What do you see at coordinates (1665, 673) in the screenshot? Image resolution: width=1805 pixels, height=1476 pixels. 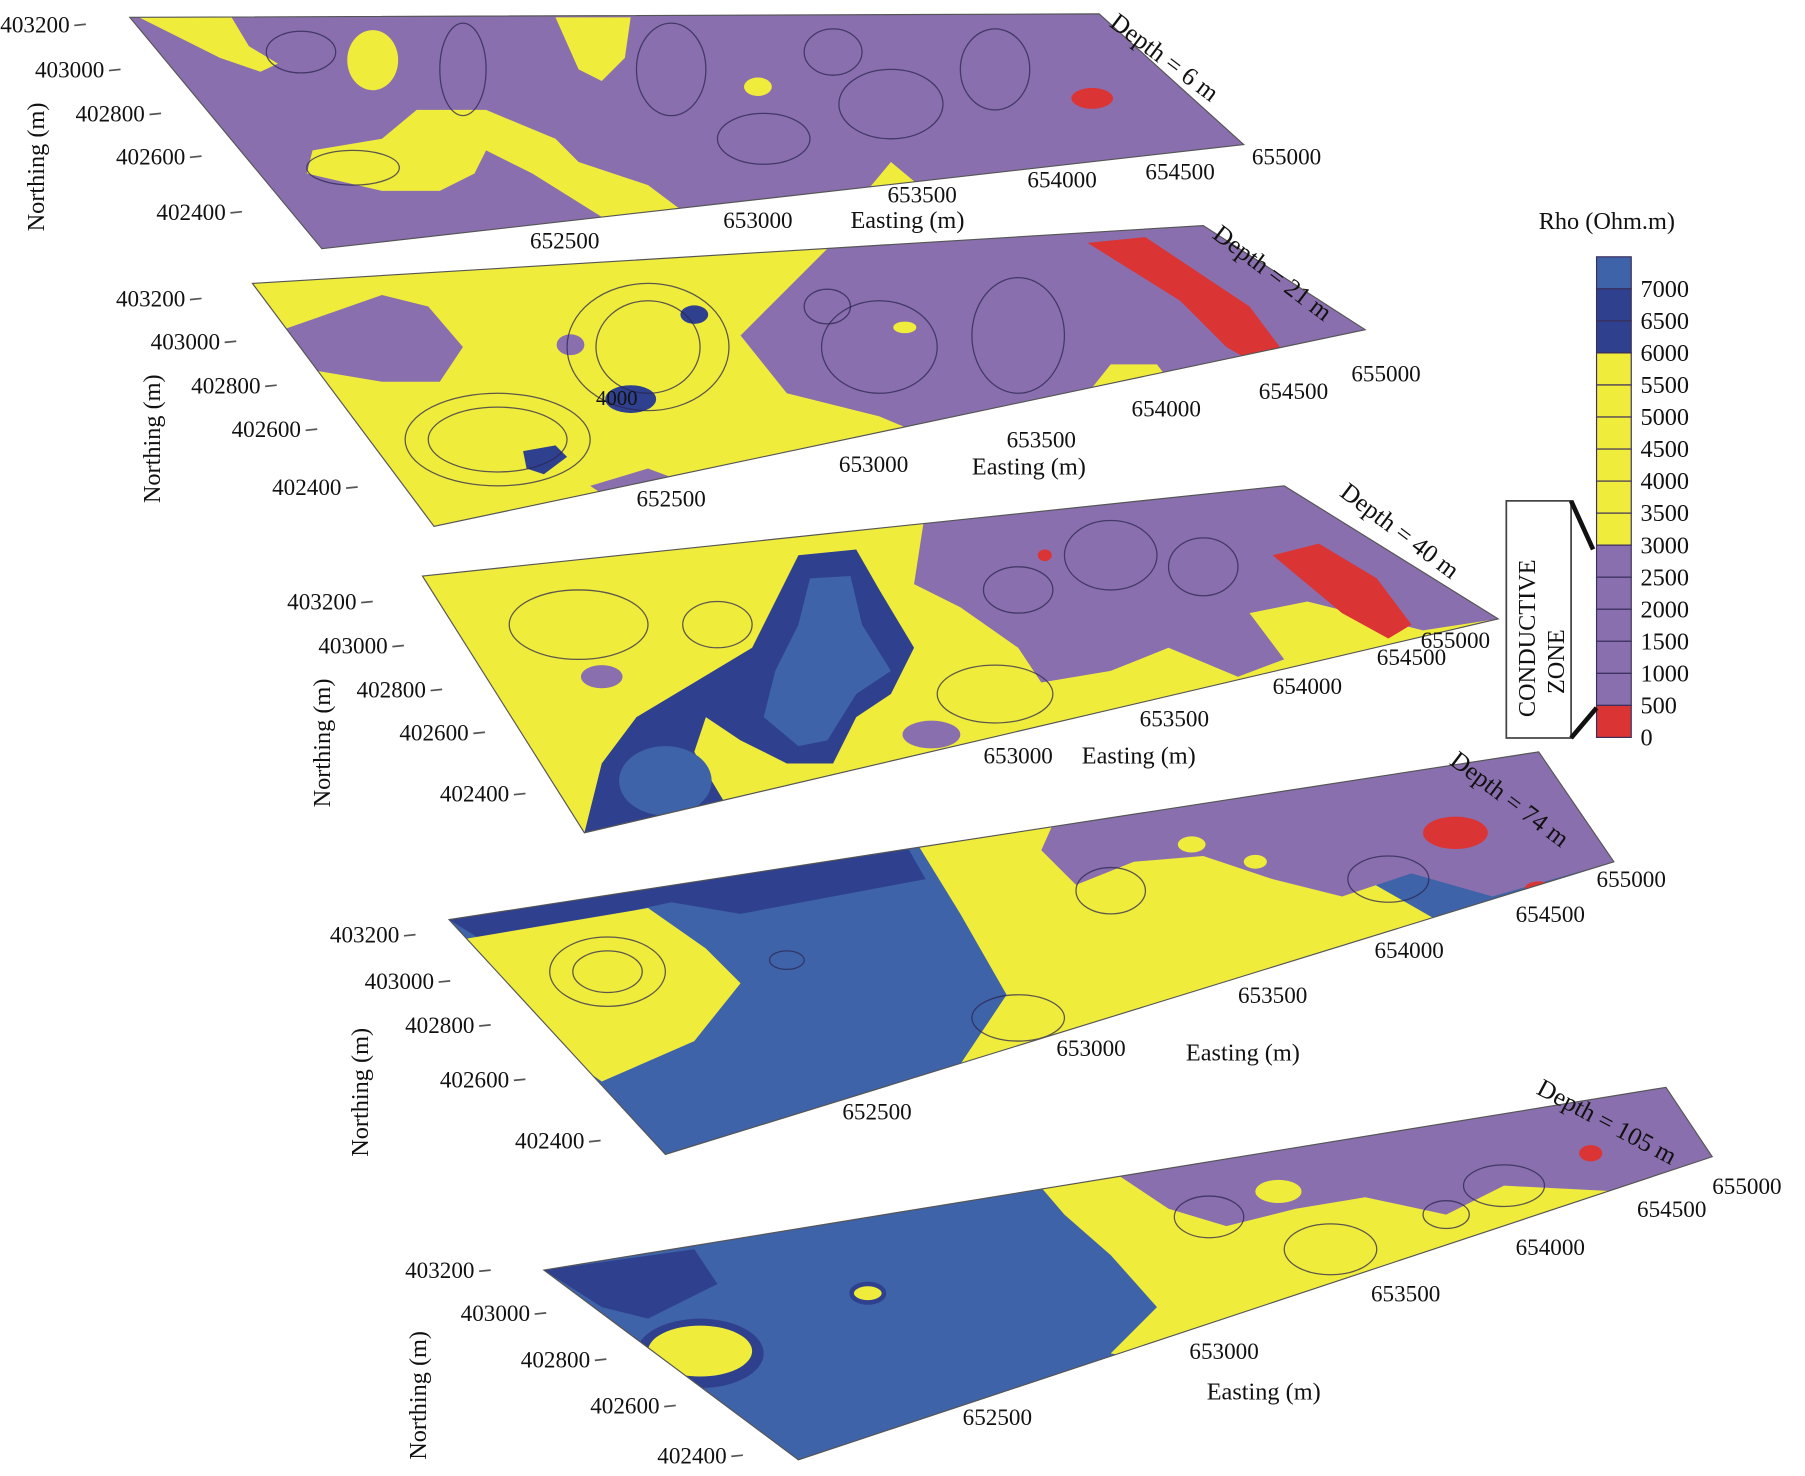 I see `legend-level-label: 1000` at bounding box center [1665, 673].